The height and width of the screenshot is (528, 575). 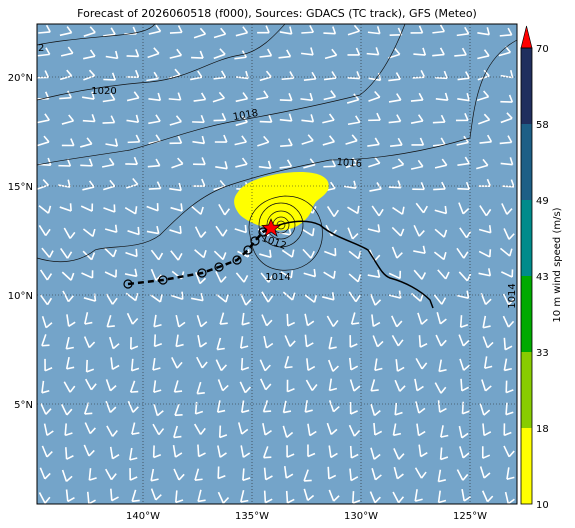 What do you see at coordinates (526, 276) in the screenshot?
I see `colorbar-frame` at bounding box center [526, 276].